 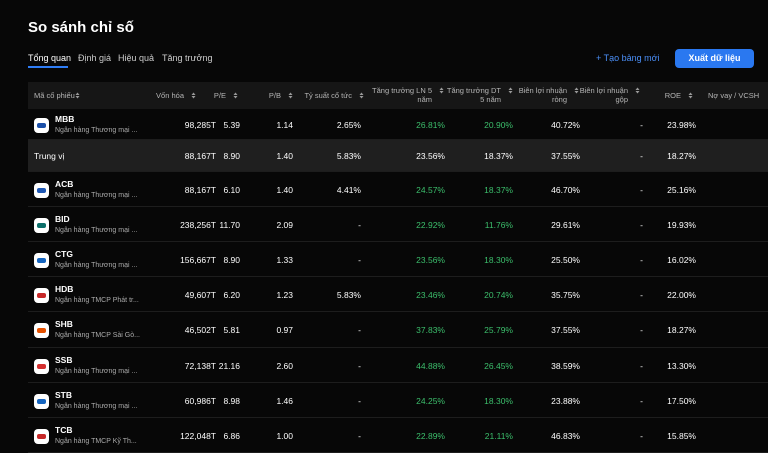 What do you see at coordinates (200, 156) in the screenshot?
I see `cell-value: 88,167T` at bounding box center [200, 156].